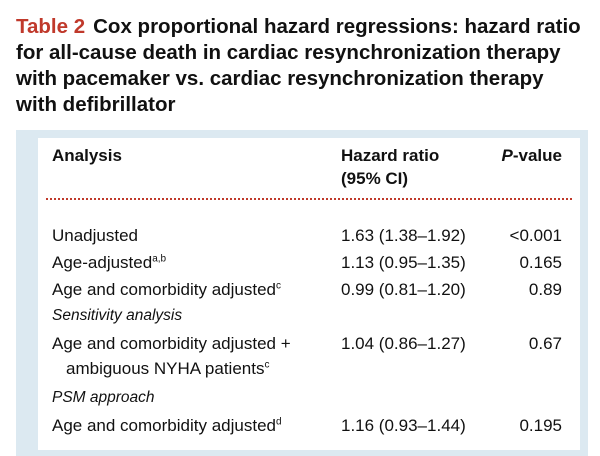 The image size is (600, 456). I want to click on row-hazard-ratio: 1.63 (1.38–1.92), so click(403, 235).